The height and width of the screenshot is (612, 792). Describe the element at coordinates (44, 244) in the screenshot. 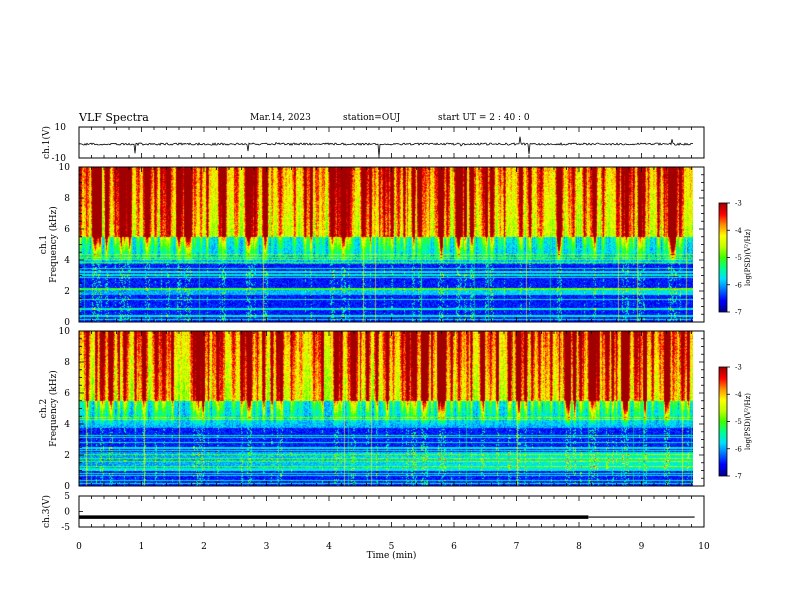

I see `spec1-ylabel-channel: ch.1` at that location.